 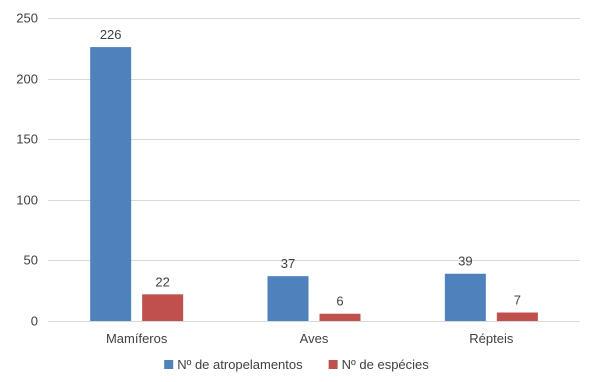 I want to click on x-axis-category-labels: Mamíferos Aves Répteis, so click(x=310, y=338).